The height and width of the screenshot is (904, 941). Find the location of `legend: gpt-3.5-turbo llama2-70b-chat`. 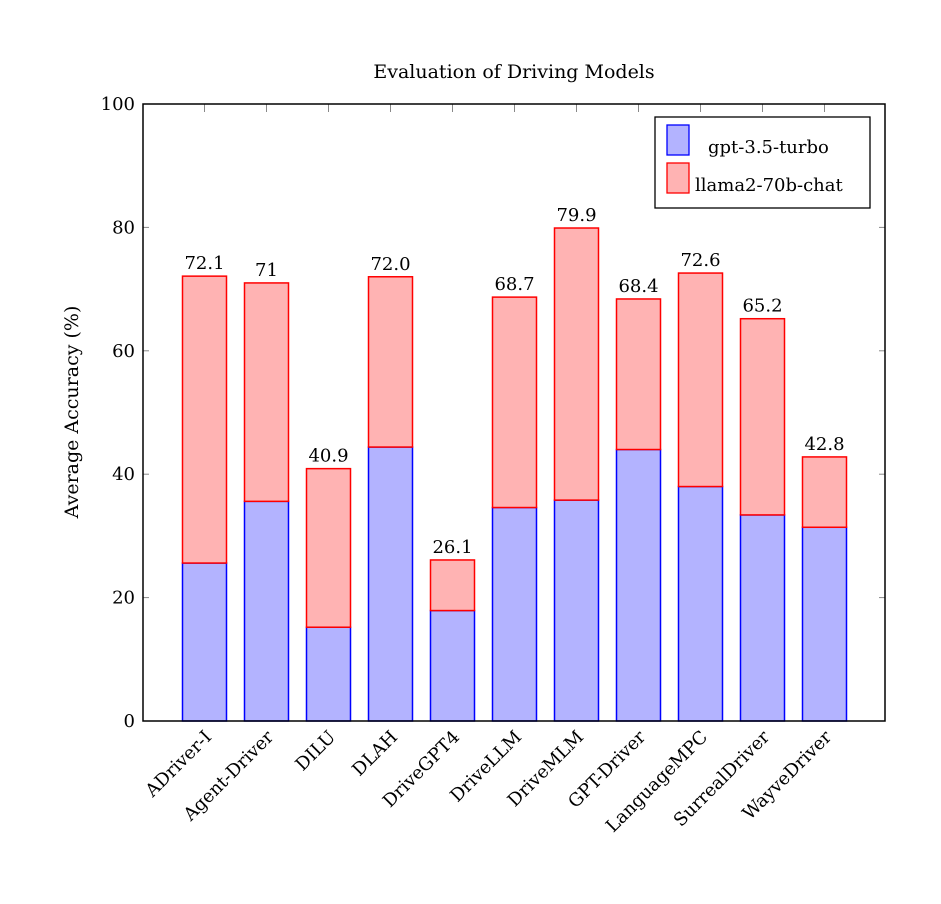

legend: gpt-3.5-turbo llama2-70b-chat is located at coordinates (762, 162).